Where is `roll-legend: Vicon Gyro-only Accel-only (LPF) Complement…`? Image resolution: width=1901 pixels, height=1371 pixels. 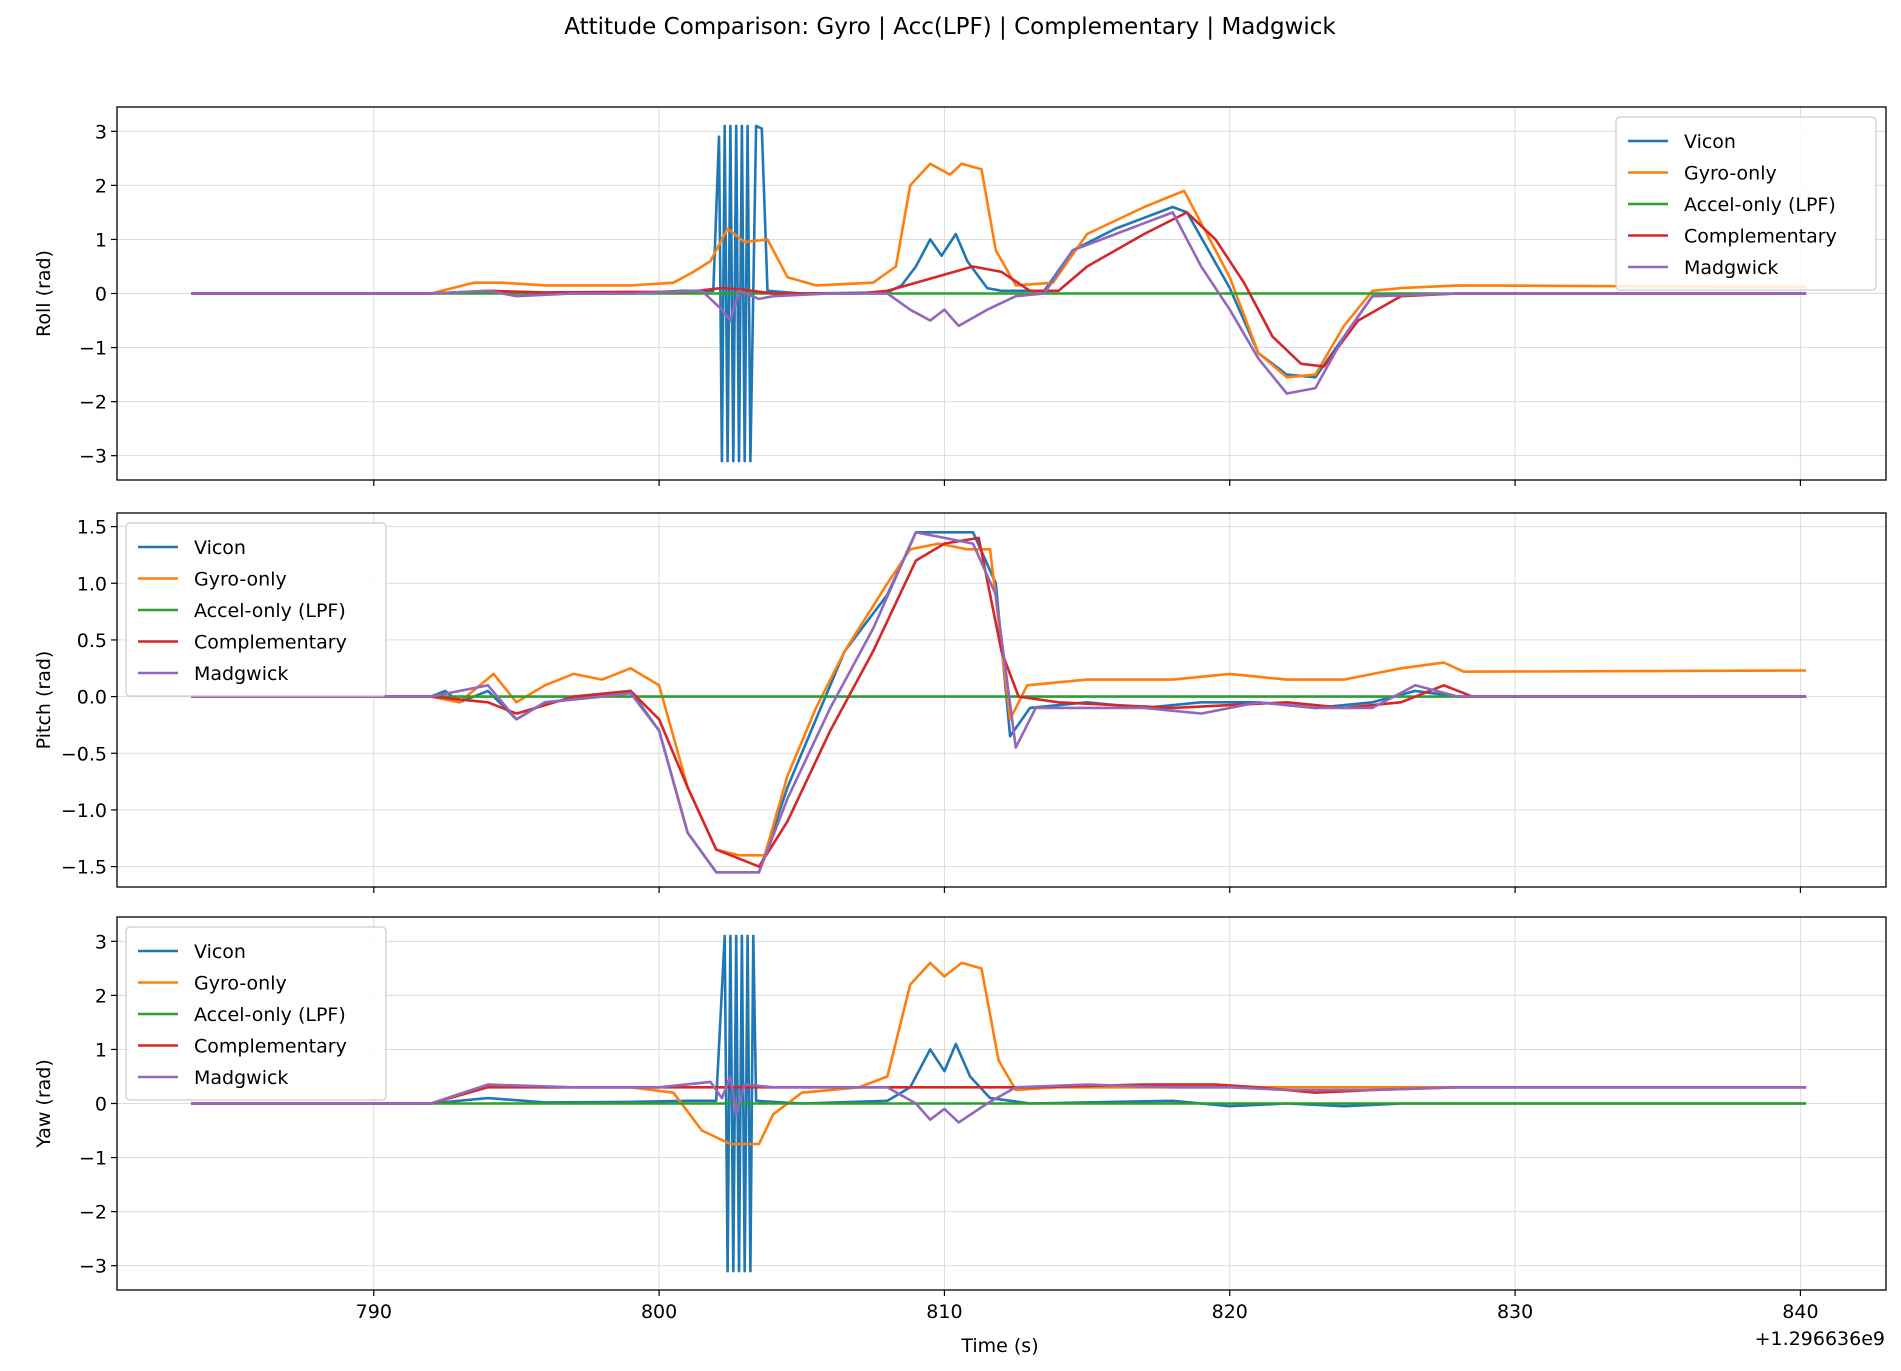
roll-legend: Vicon Gyro-only Accel-only (LPF) Complement… is located at coordinates (1746, 203).